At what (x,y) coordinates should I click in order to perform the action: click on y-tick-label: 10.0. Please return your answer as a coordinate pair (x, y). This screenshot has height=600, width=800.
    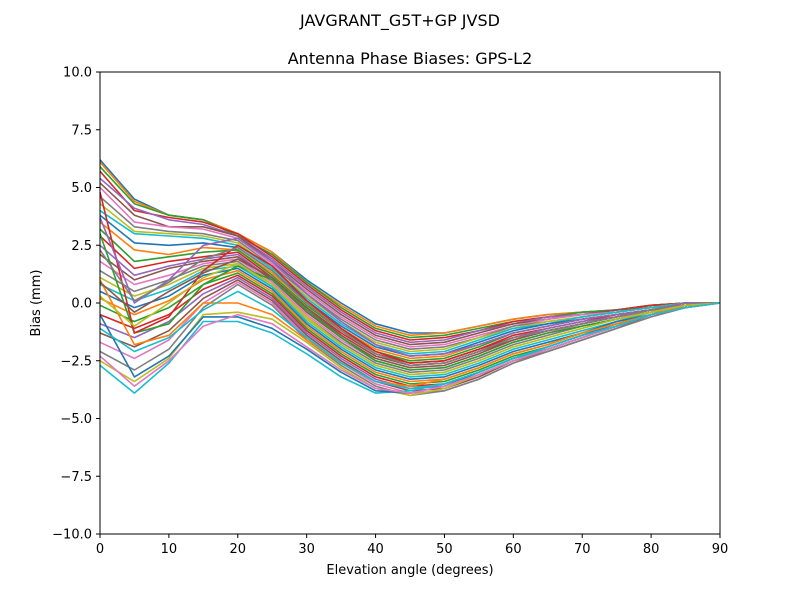
    Looking at the image, I should click on (77, 73).